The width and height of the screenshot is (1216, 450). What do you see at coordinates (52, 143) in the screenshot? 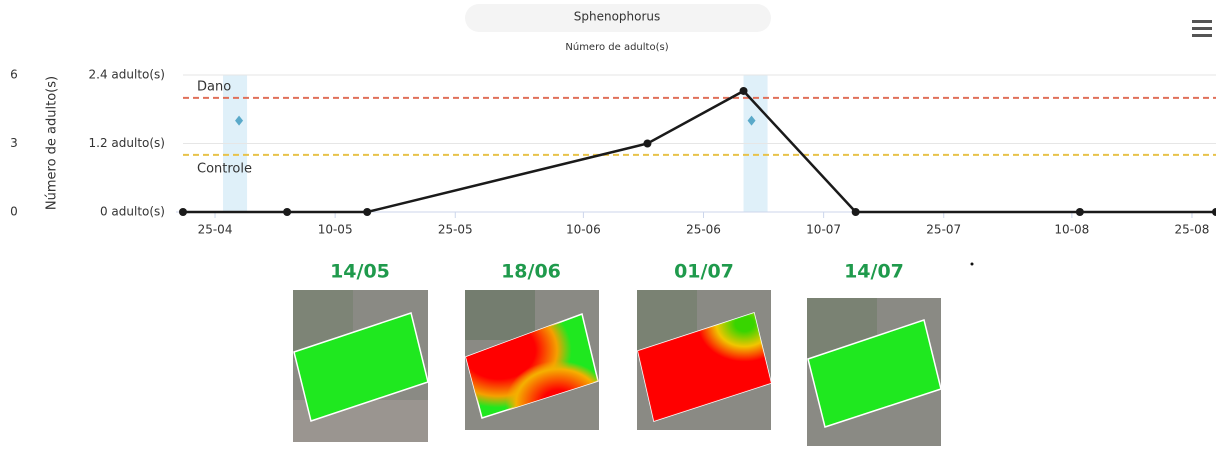
I see `y2-axis-label: Número de adulto(s)` at bounding box center [52, 143].